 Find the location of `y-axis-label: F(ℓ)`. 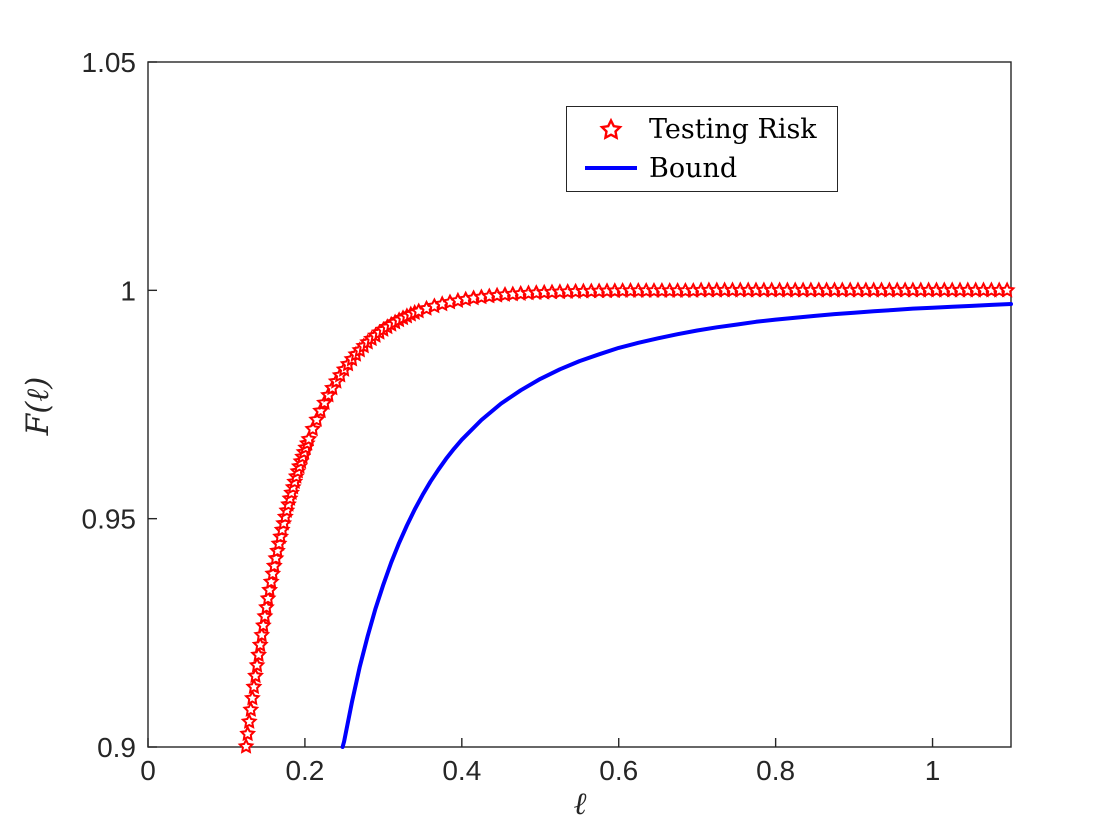

y-axis-label: F(ℓ) is located at coordinates (38, 406).